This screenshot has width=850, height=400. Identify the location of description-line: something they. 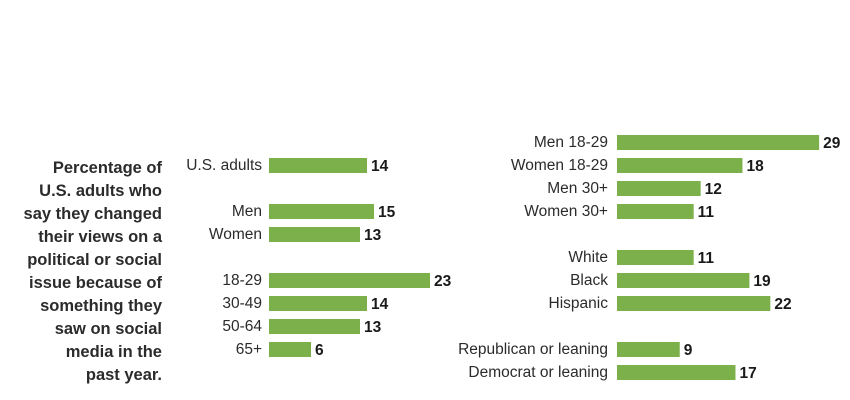
(101, 306).